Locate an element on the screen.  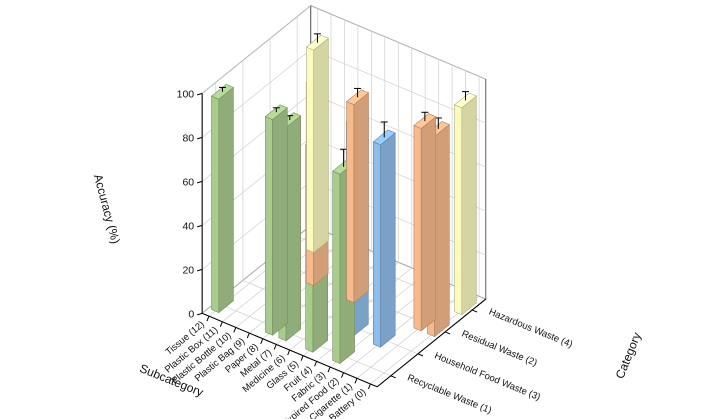
z-tick-label: 0 is located at coordinates (191, 314).